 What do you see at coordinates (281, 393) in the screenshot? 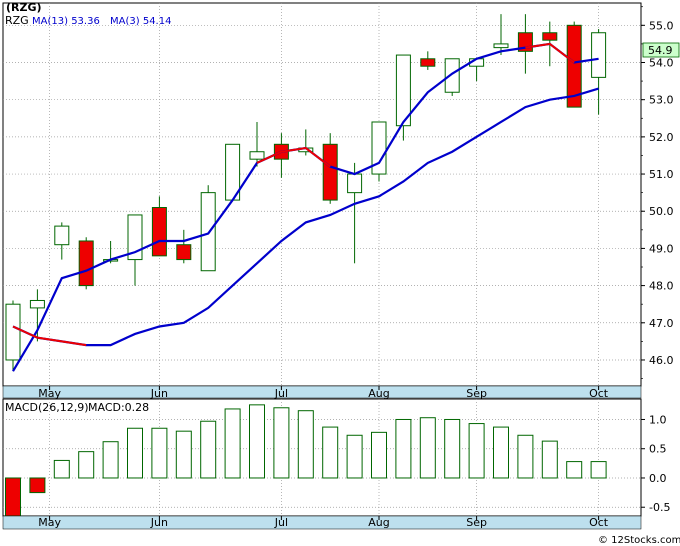
I see `price-x-tick-label: Jul` at bounding box center [281, 393].